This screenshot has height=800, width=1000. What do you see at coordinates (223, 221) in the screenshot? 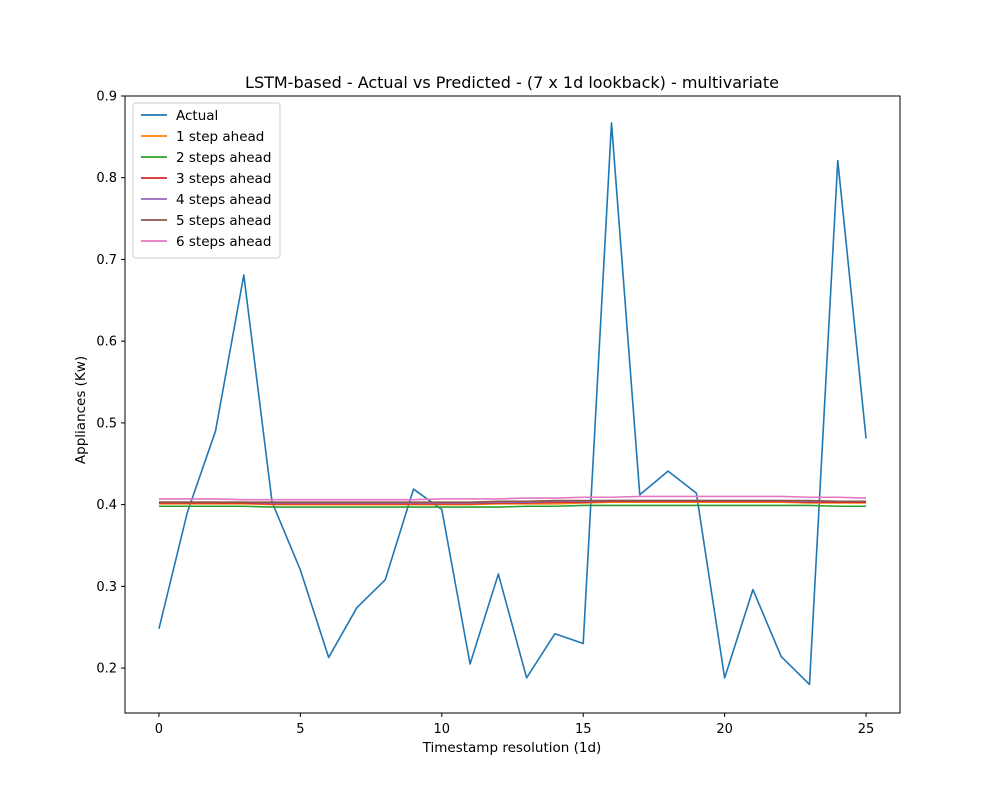
I see `legend-label: 5 steps ahead` at bounding box center [223, 221].